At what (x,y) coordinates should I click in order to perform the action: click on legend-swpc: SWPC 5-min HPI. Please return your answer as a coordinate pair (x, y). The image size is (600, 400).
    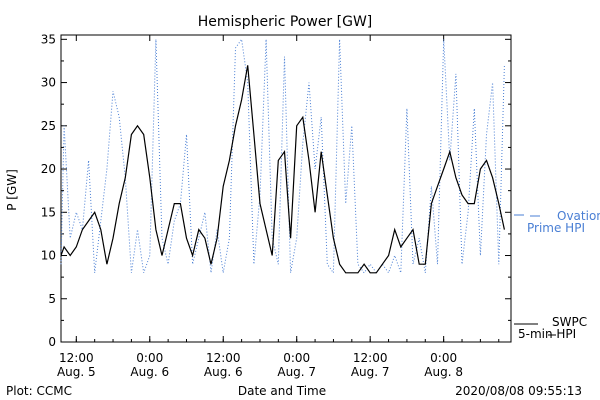
    Looking at the image, I should click on (550, 328).